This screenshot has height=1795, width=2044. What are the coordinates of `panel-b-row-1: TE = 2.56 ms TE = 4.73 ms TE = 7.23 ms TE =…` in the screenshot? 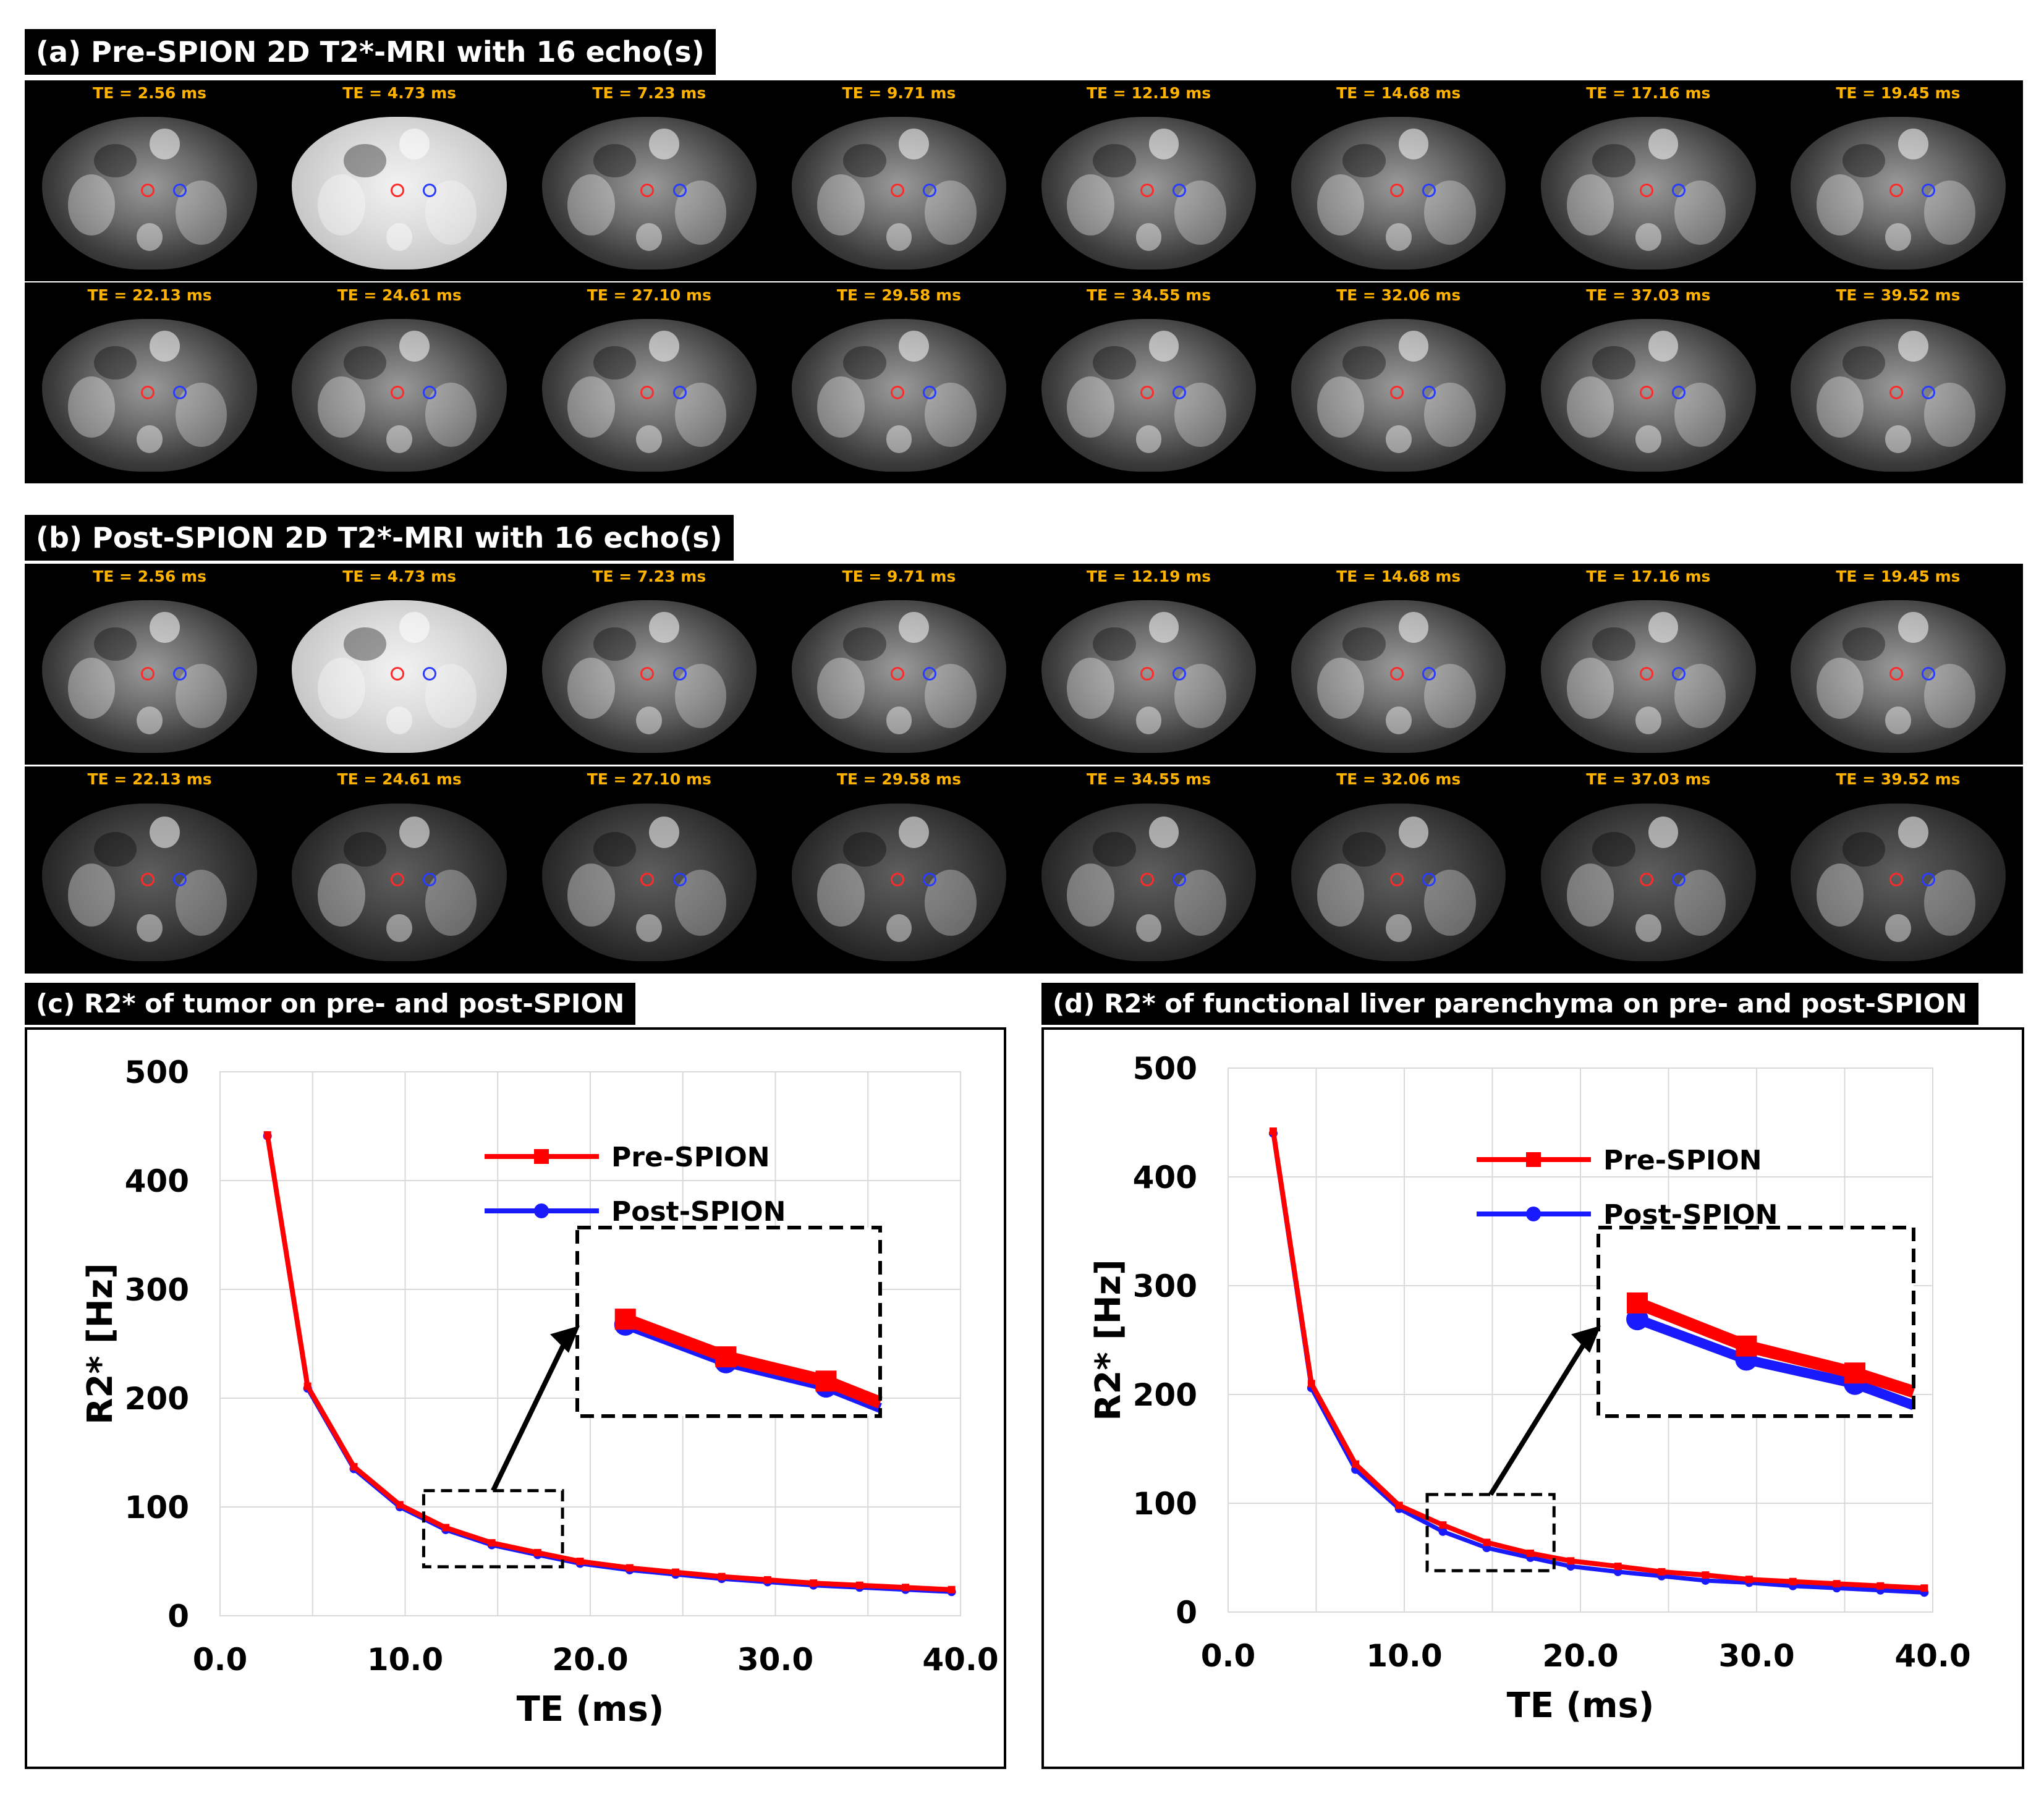 It's located at (1024, 665).